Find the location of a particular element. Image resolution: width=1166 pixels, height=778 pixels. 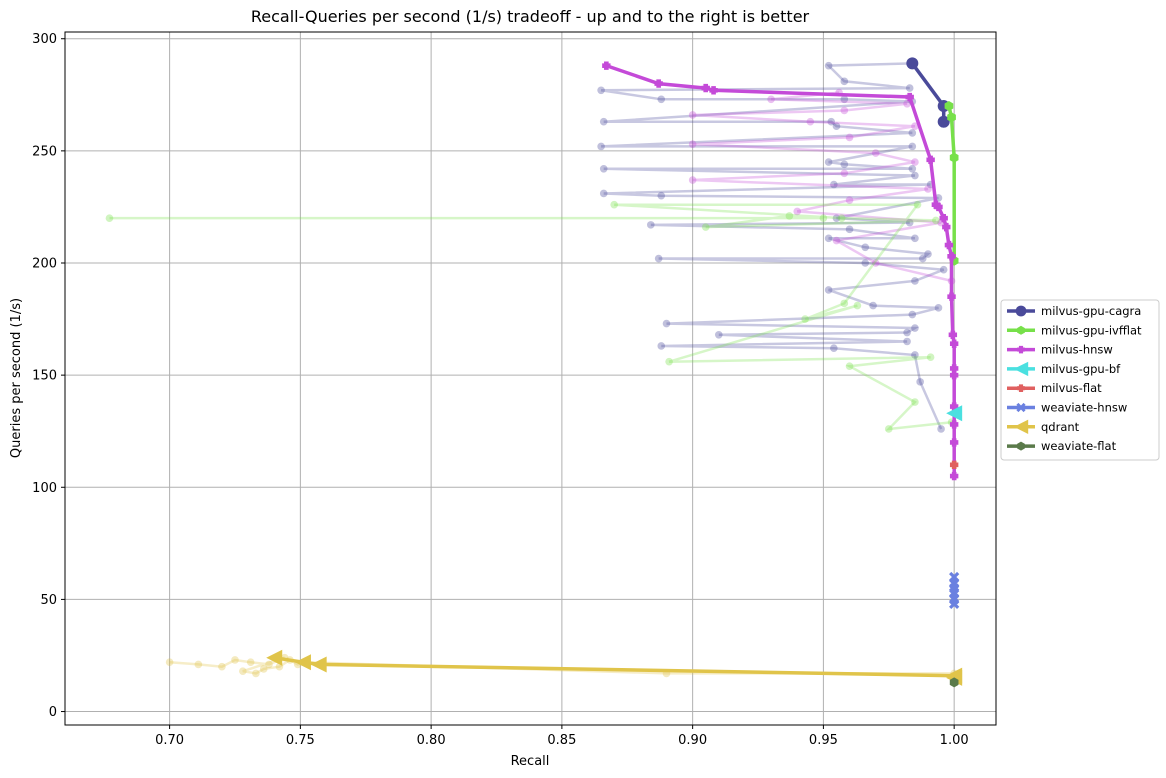

legend-entry: qdrant is located at coordinates (1043, 426).